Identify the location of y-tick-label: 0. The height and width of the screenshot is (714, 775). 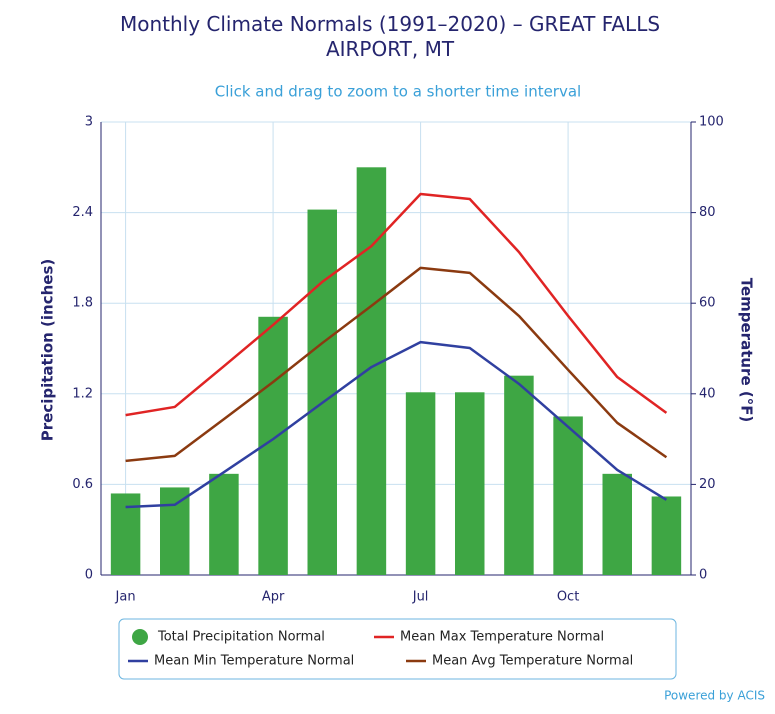
(89, 575).